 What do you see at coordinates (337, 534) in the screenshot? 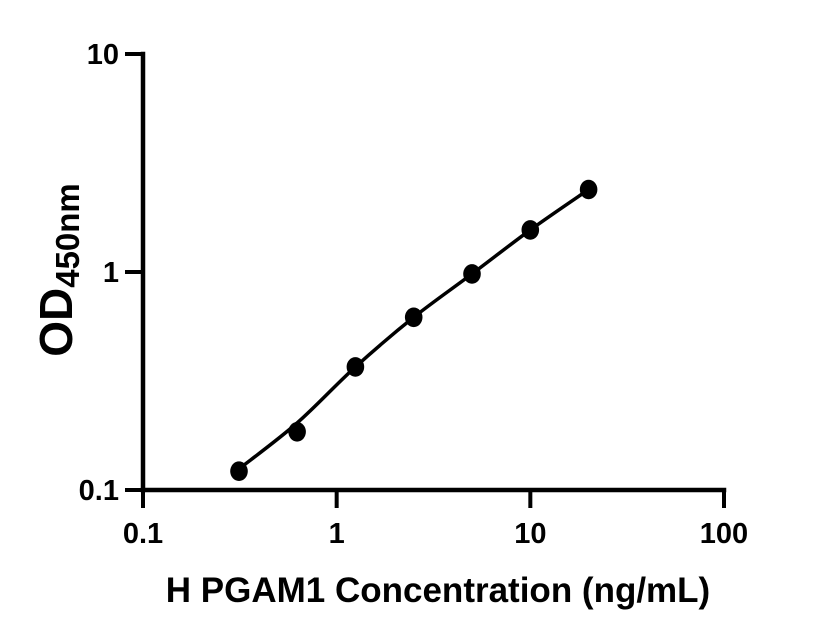
I see `x-tick-label: 1` at bounding box center [337, 534].